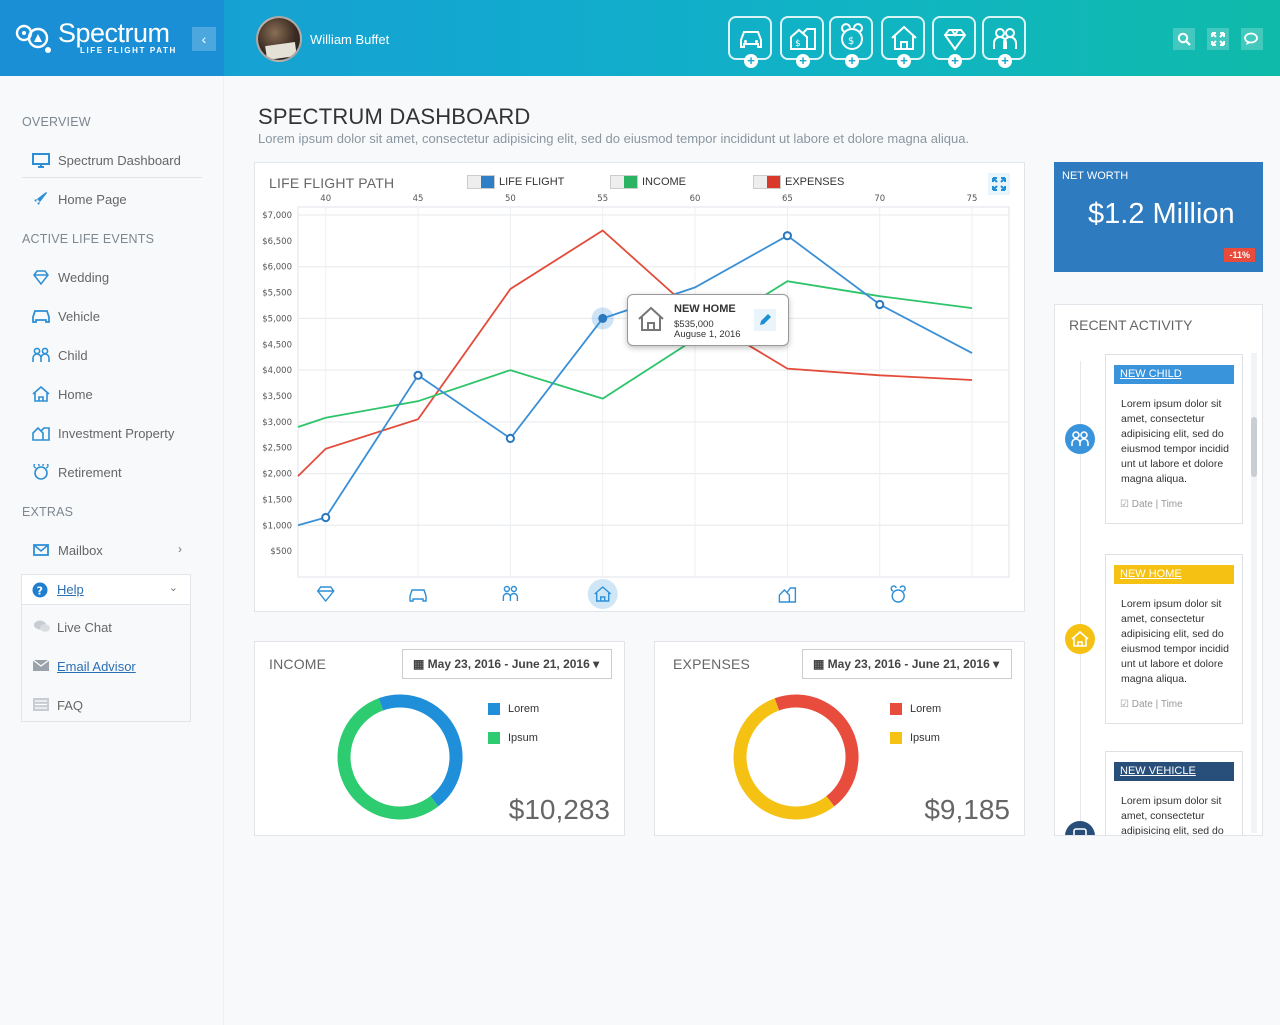 This screenshot has height=1025, width=1280. What do you see at coordinates (279, 39) in the screenshot?
I see `avatar` at bounding box center [279, 39].